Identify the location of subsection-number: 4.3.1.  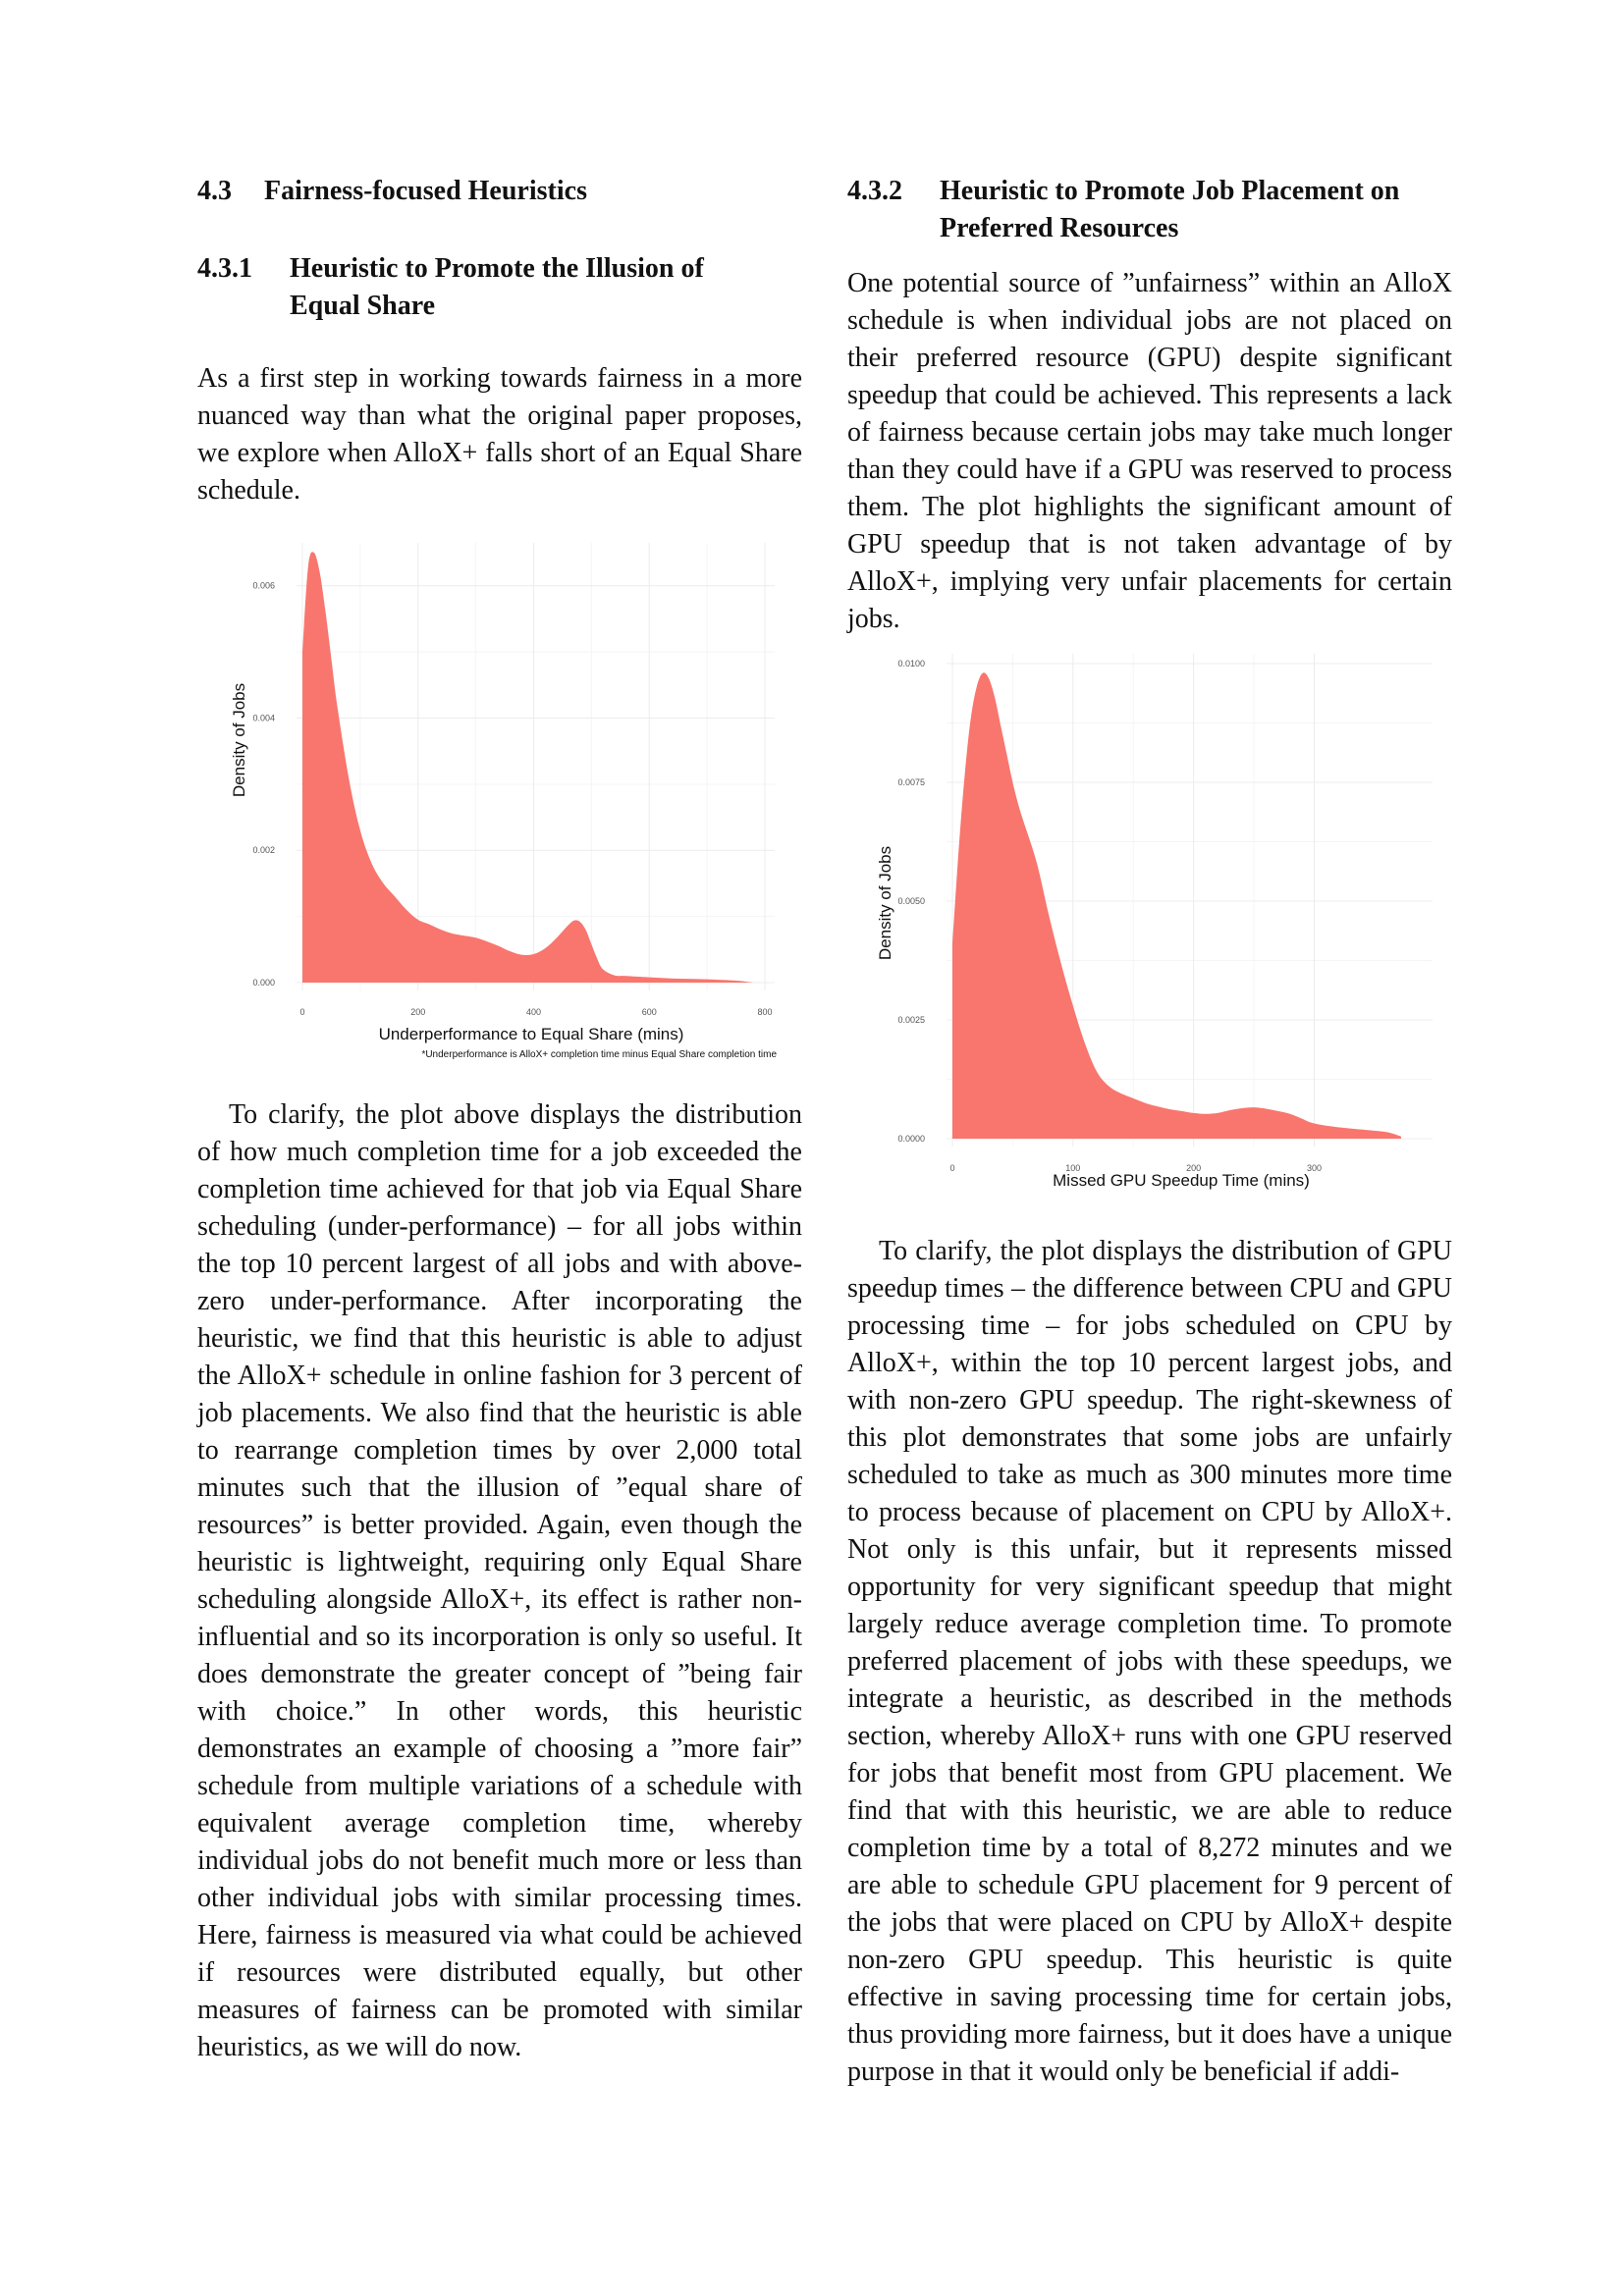
(224, 268).